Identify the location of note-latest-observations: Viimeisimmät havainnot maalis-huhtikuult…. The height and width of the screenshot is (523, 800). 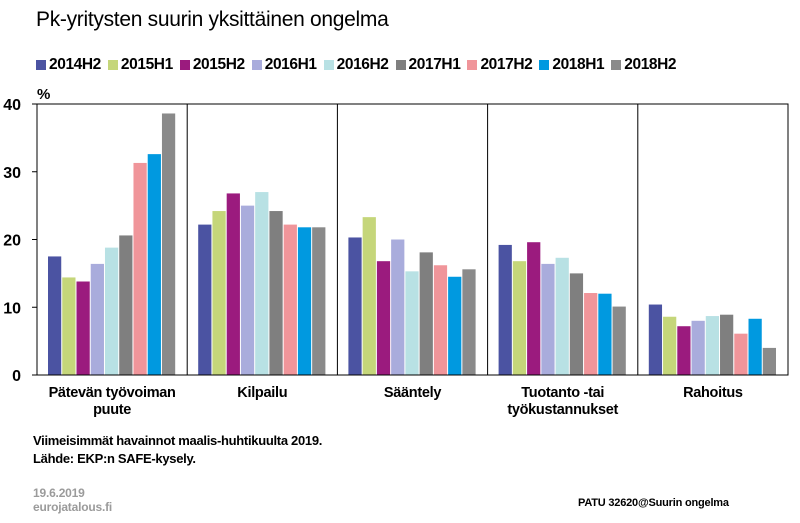
(178, 440).